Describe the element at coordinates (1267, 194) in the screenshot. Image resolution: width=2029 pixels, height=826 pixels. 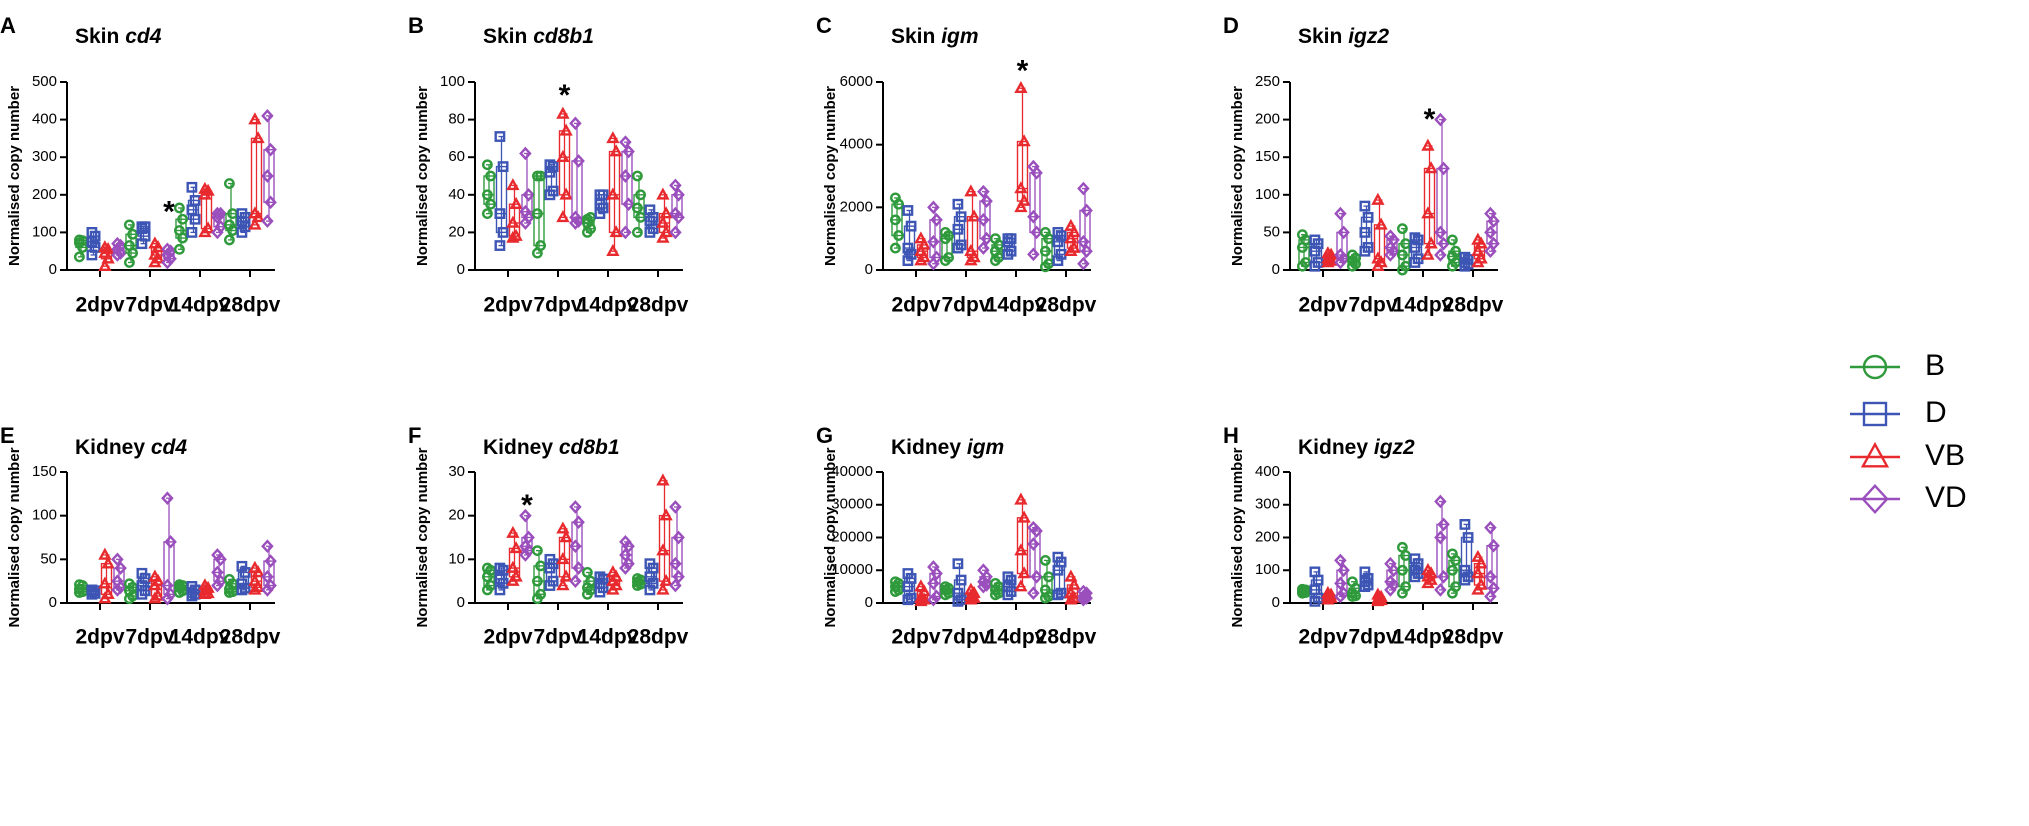
I see `y-tick-label: 100` at that location.